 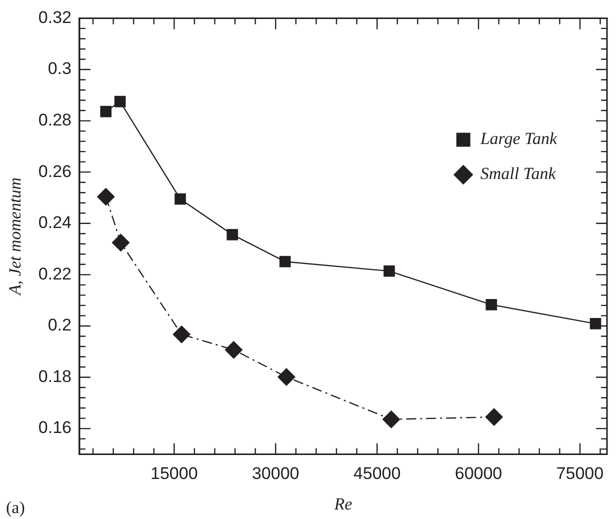 What do you see at coordinates (276, 474) in the screenshot?
I see `x-tick-label: 30000` at bounding box center [276, 474].